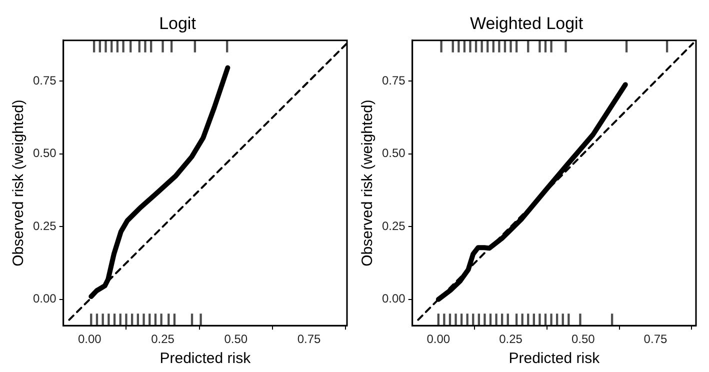 Image resolution: width=709 pixels, height=372 pixels. What do you see at coordinates (527, 23) in the screenshot?
I see `chart-title: Weighted Logit` at bounding box center [527, 23].